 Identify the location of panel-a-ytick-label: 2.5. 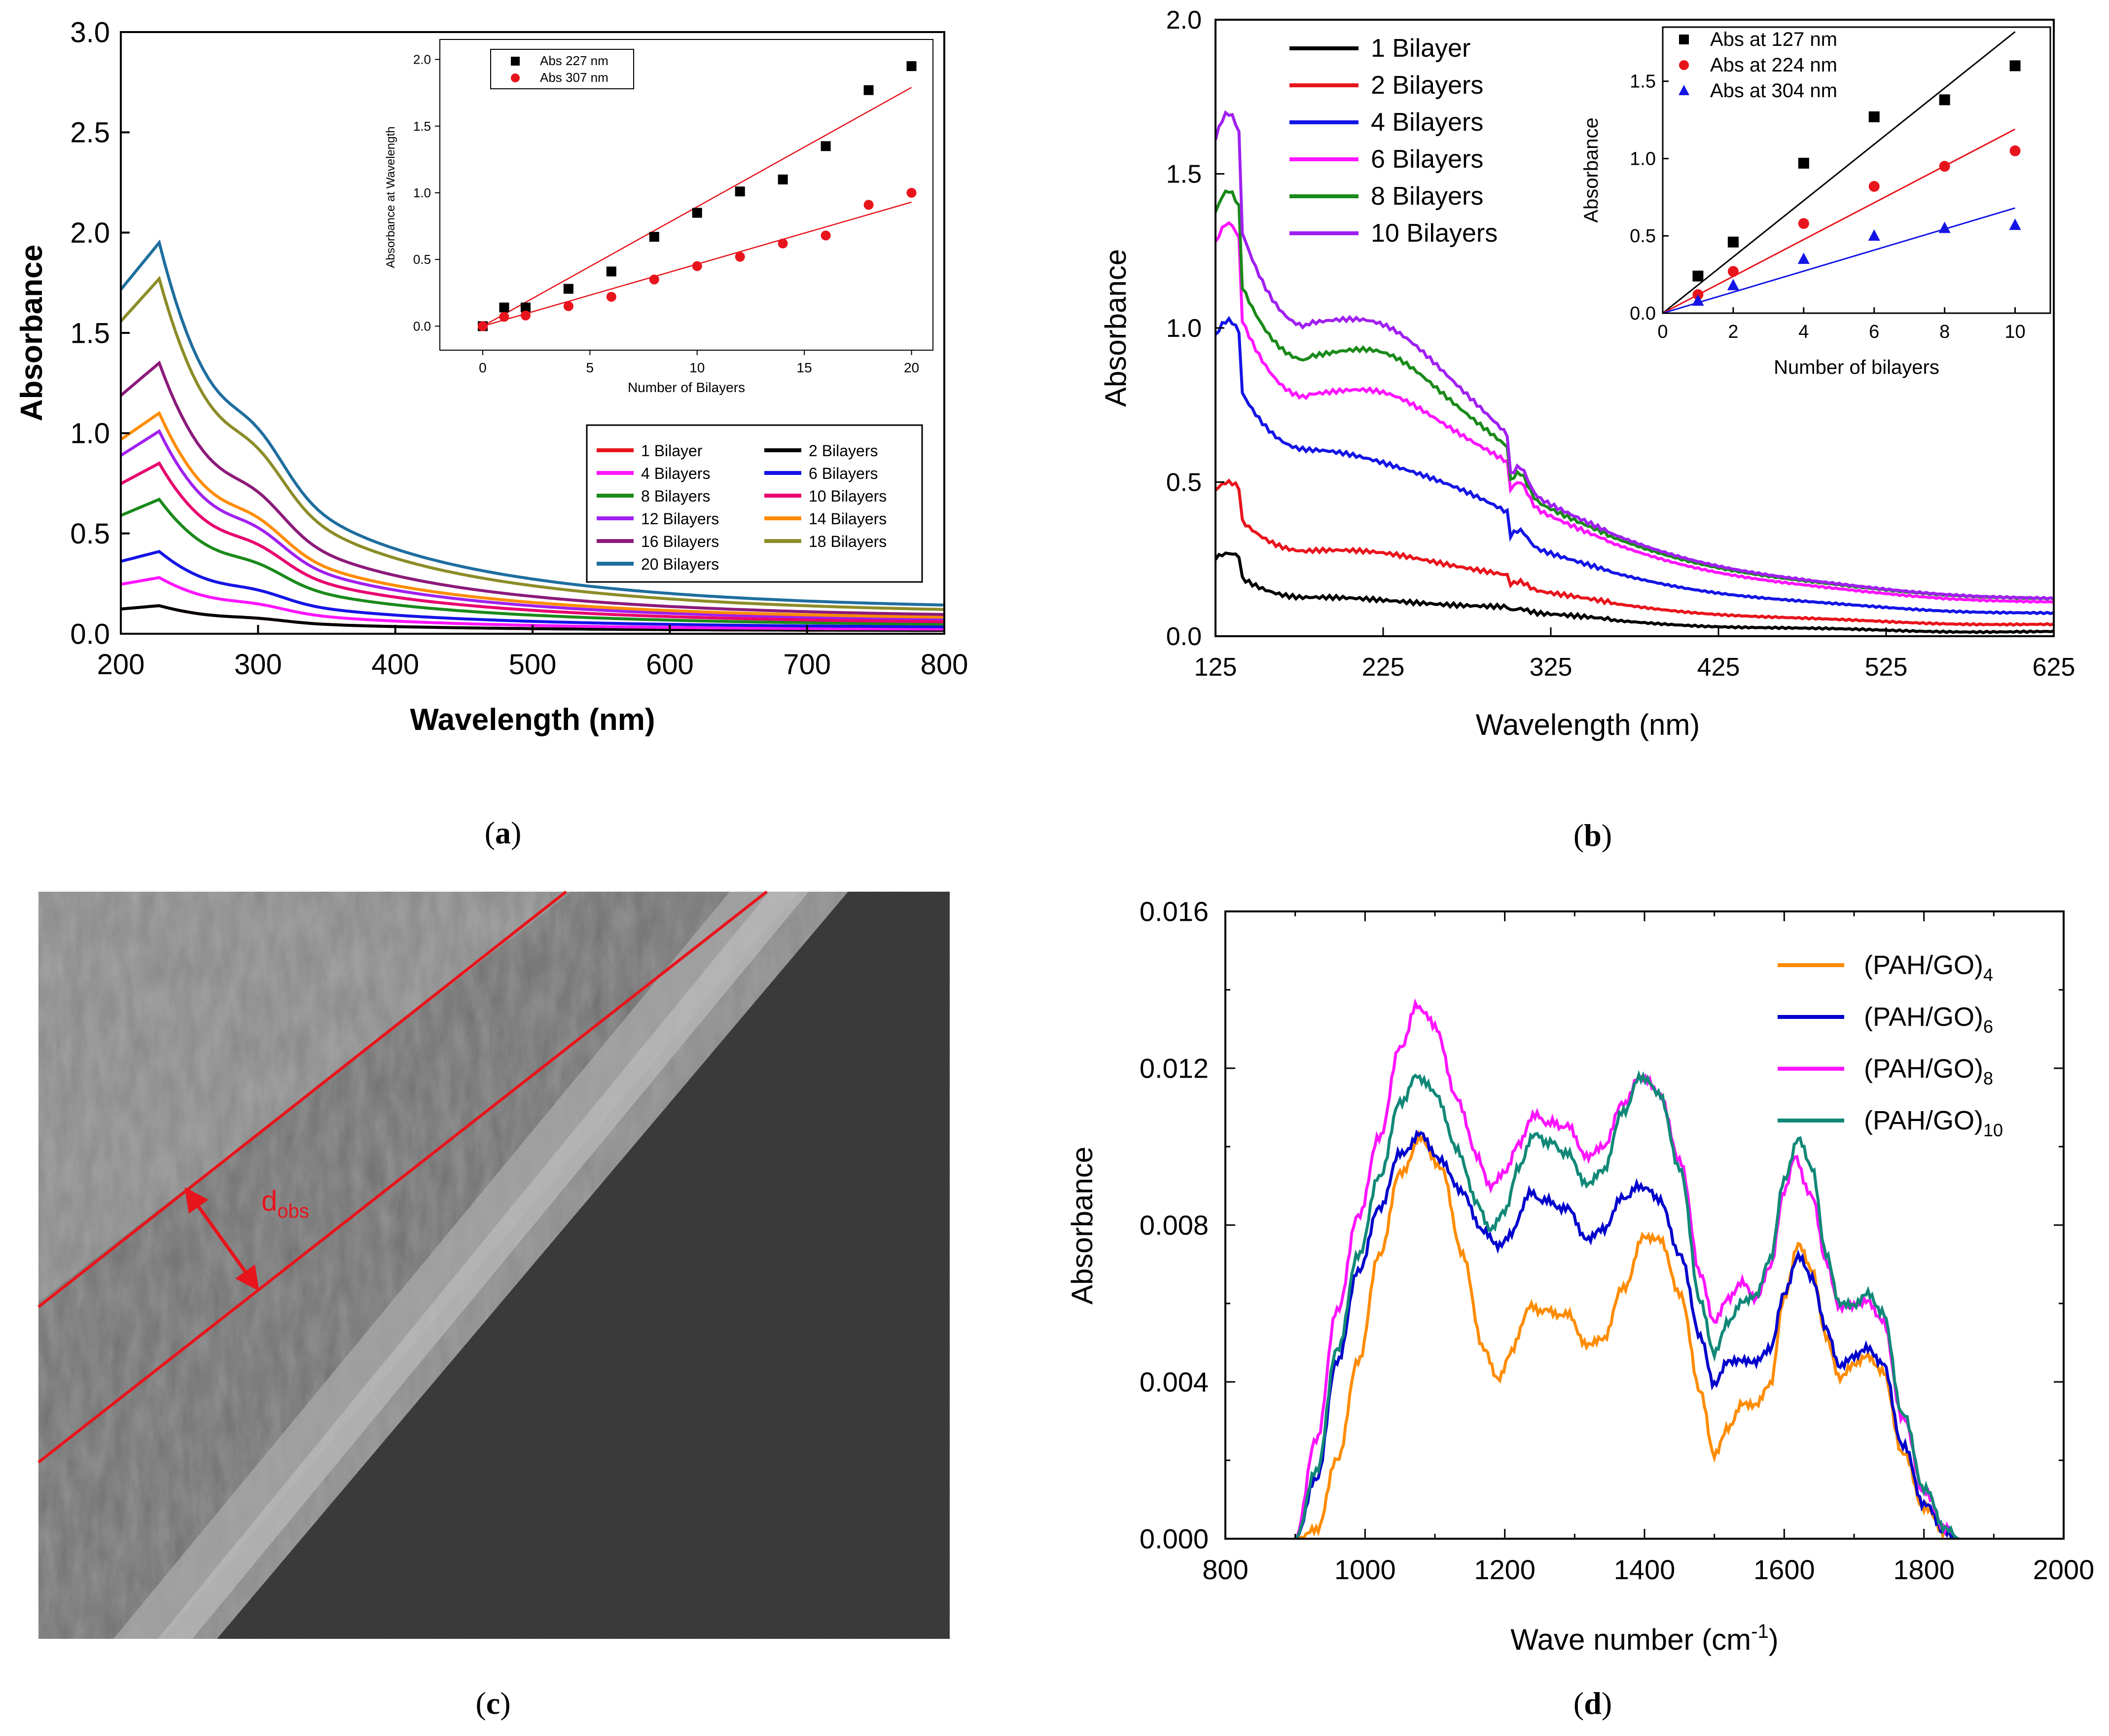
(90, 133).